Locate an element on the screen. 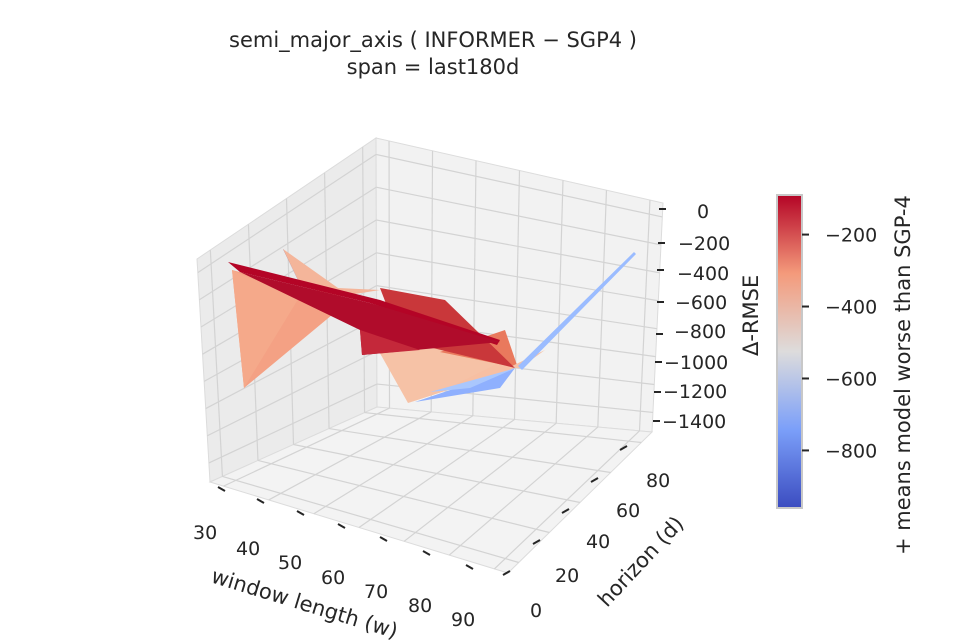 This screenshot has width=960, height=640. axis-pane-floor is located at coordinates (431, 490).